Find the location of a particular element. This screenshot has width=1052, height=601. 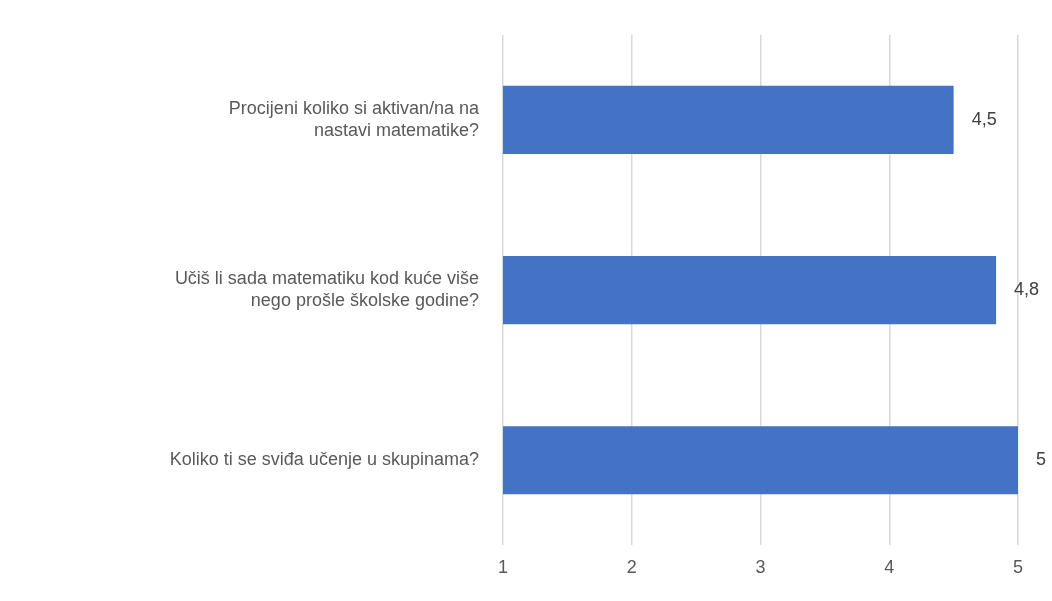

data-label: 5 is located at coordinates (1041, 459).